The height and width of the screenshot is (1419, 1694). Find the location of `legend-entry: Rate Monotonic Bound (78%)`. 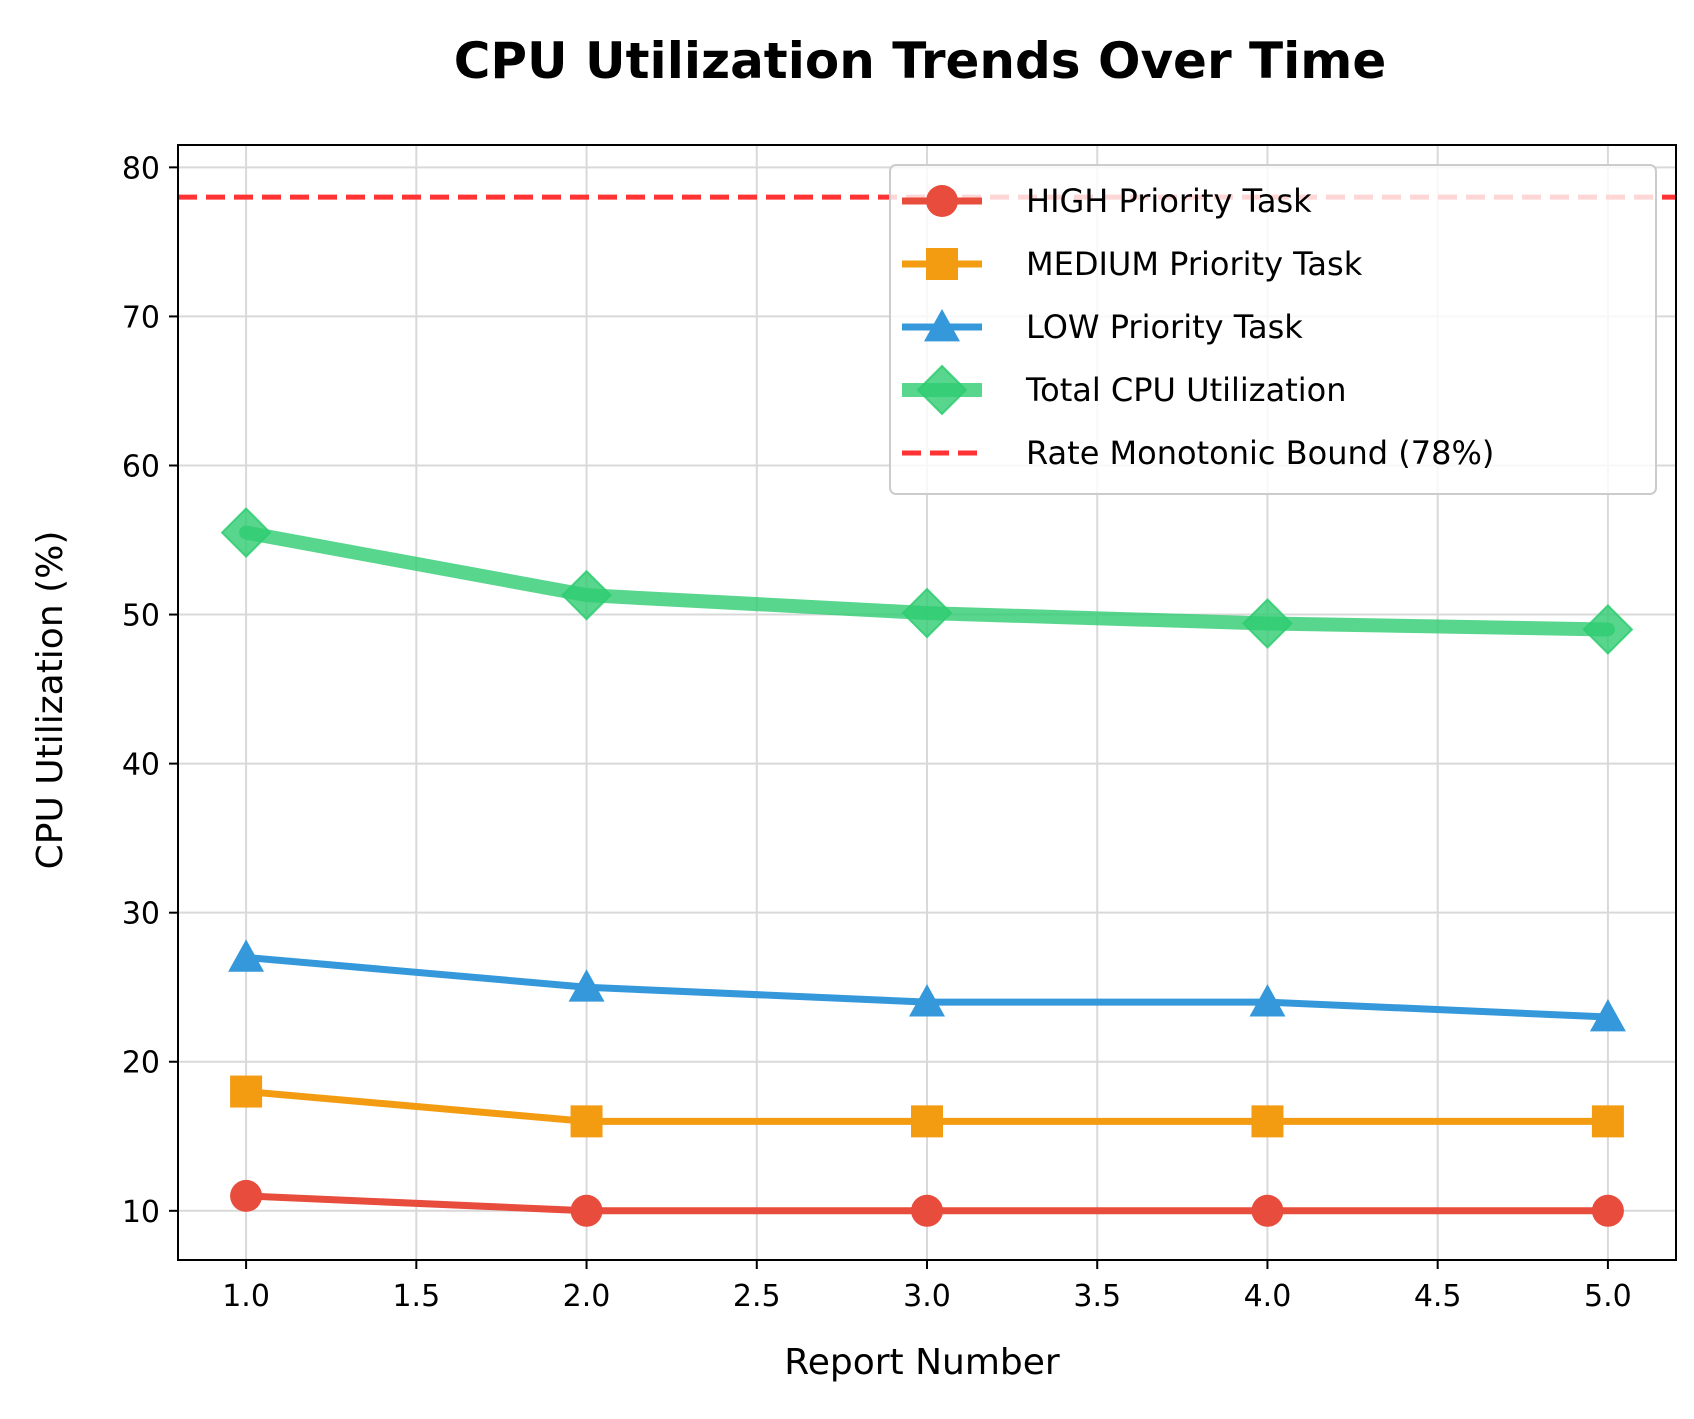

legend-entry: Rate Monotonic Bound (78%) is located at coordinates (1198, 453).